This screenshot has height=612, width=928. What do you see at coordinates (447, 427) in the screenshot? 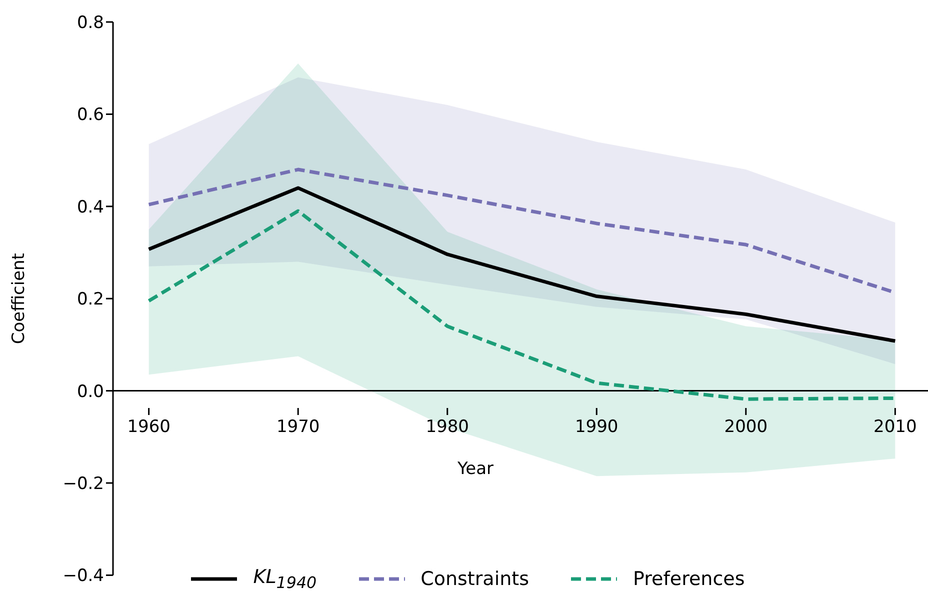
I see `x-tick-label: 1980` at bounding box center [447, 427].